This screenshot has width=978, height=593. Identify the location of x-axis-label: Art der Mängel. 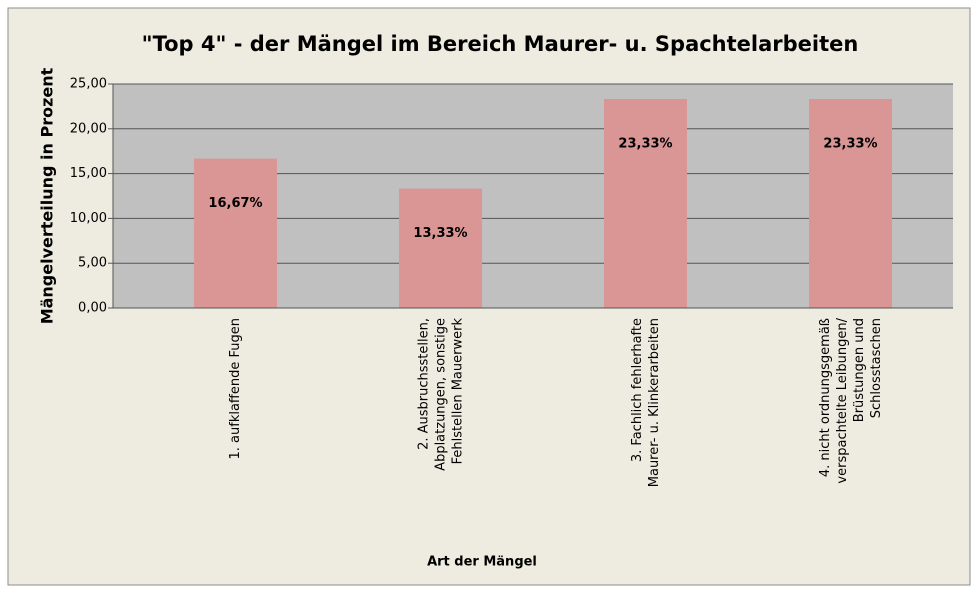
(482, 562).